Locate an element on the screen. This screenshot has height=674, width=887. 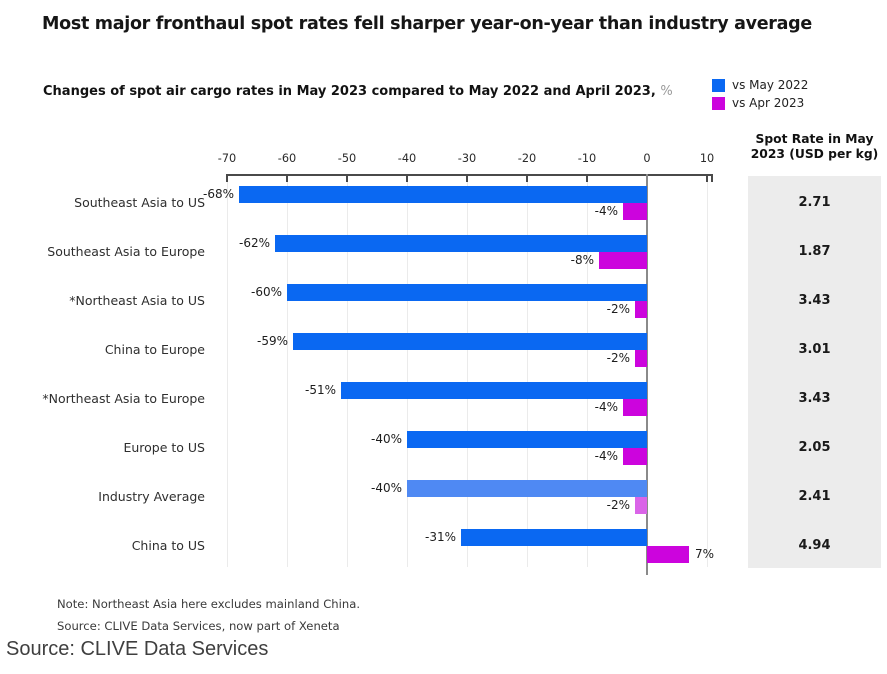
axis-tick-label: 10 is located at coordinates (707, 158).